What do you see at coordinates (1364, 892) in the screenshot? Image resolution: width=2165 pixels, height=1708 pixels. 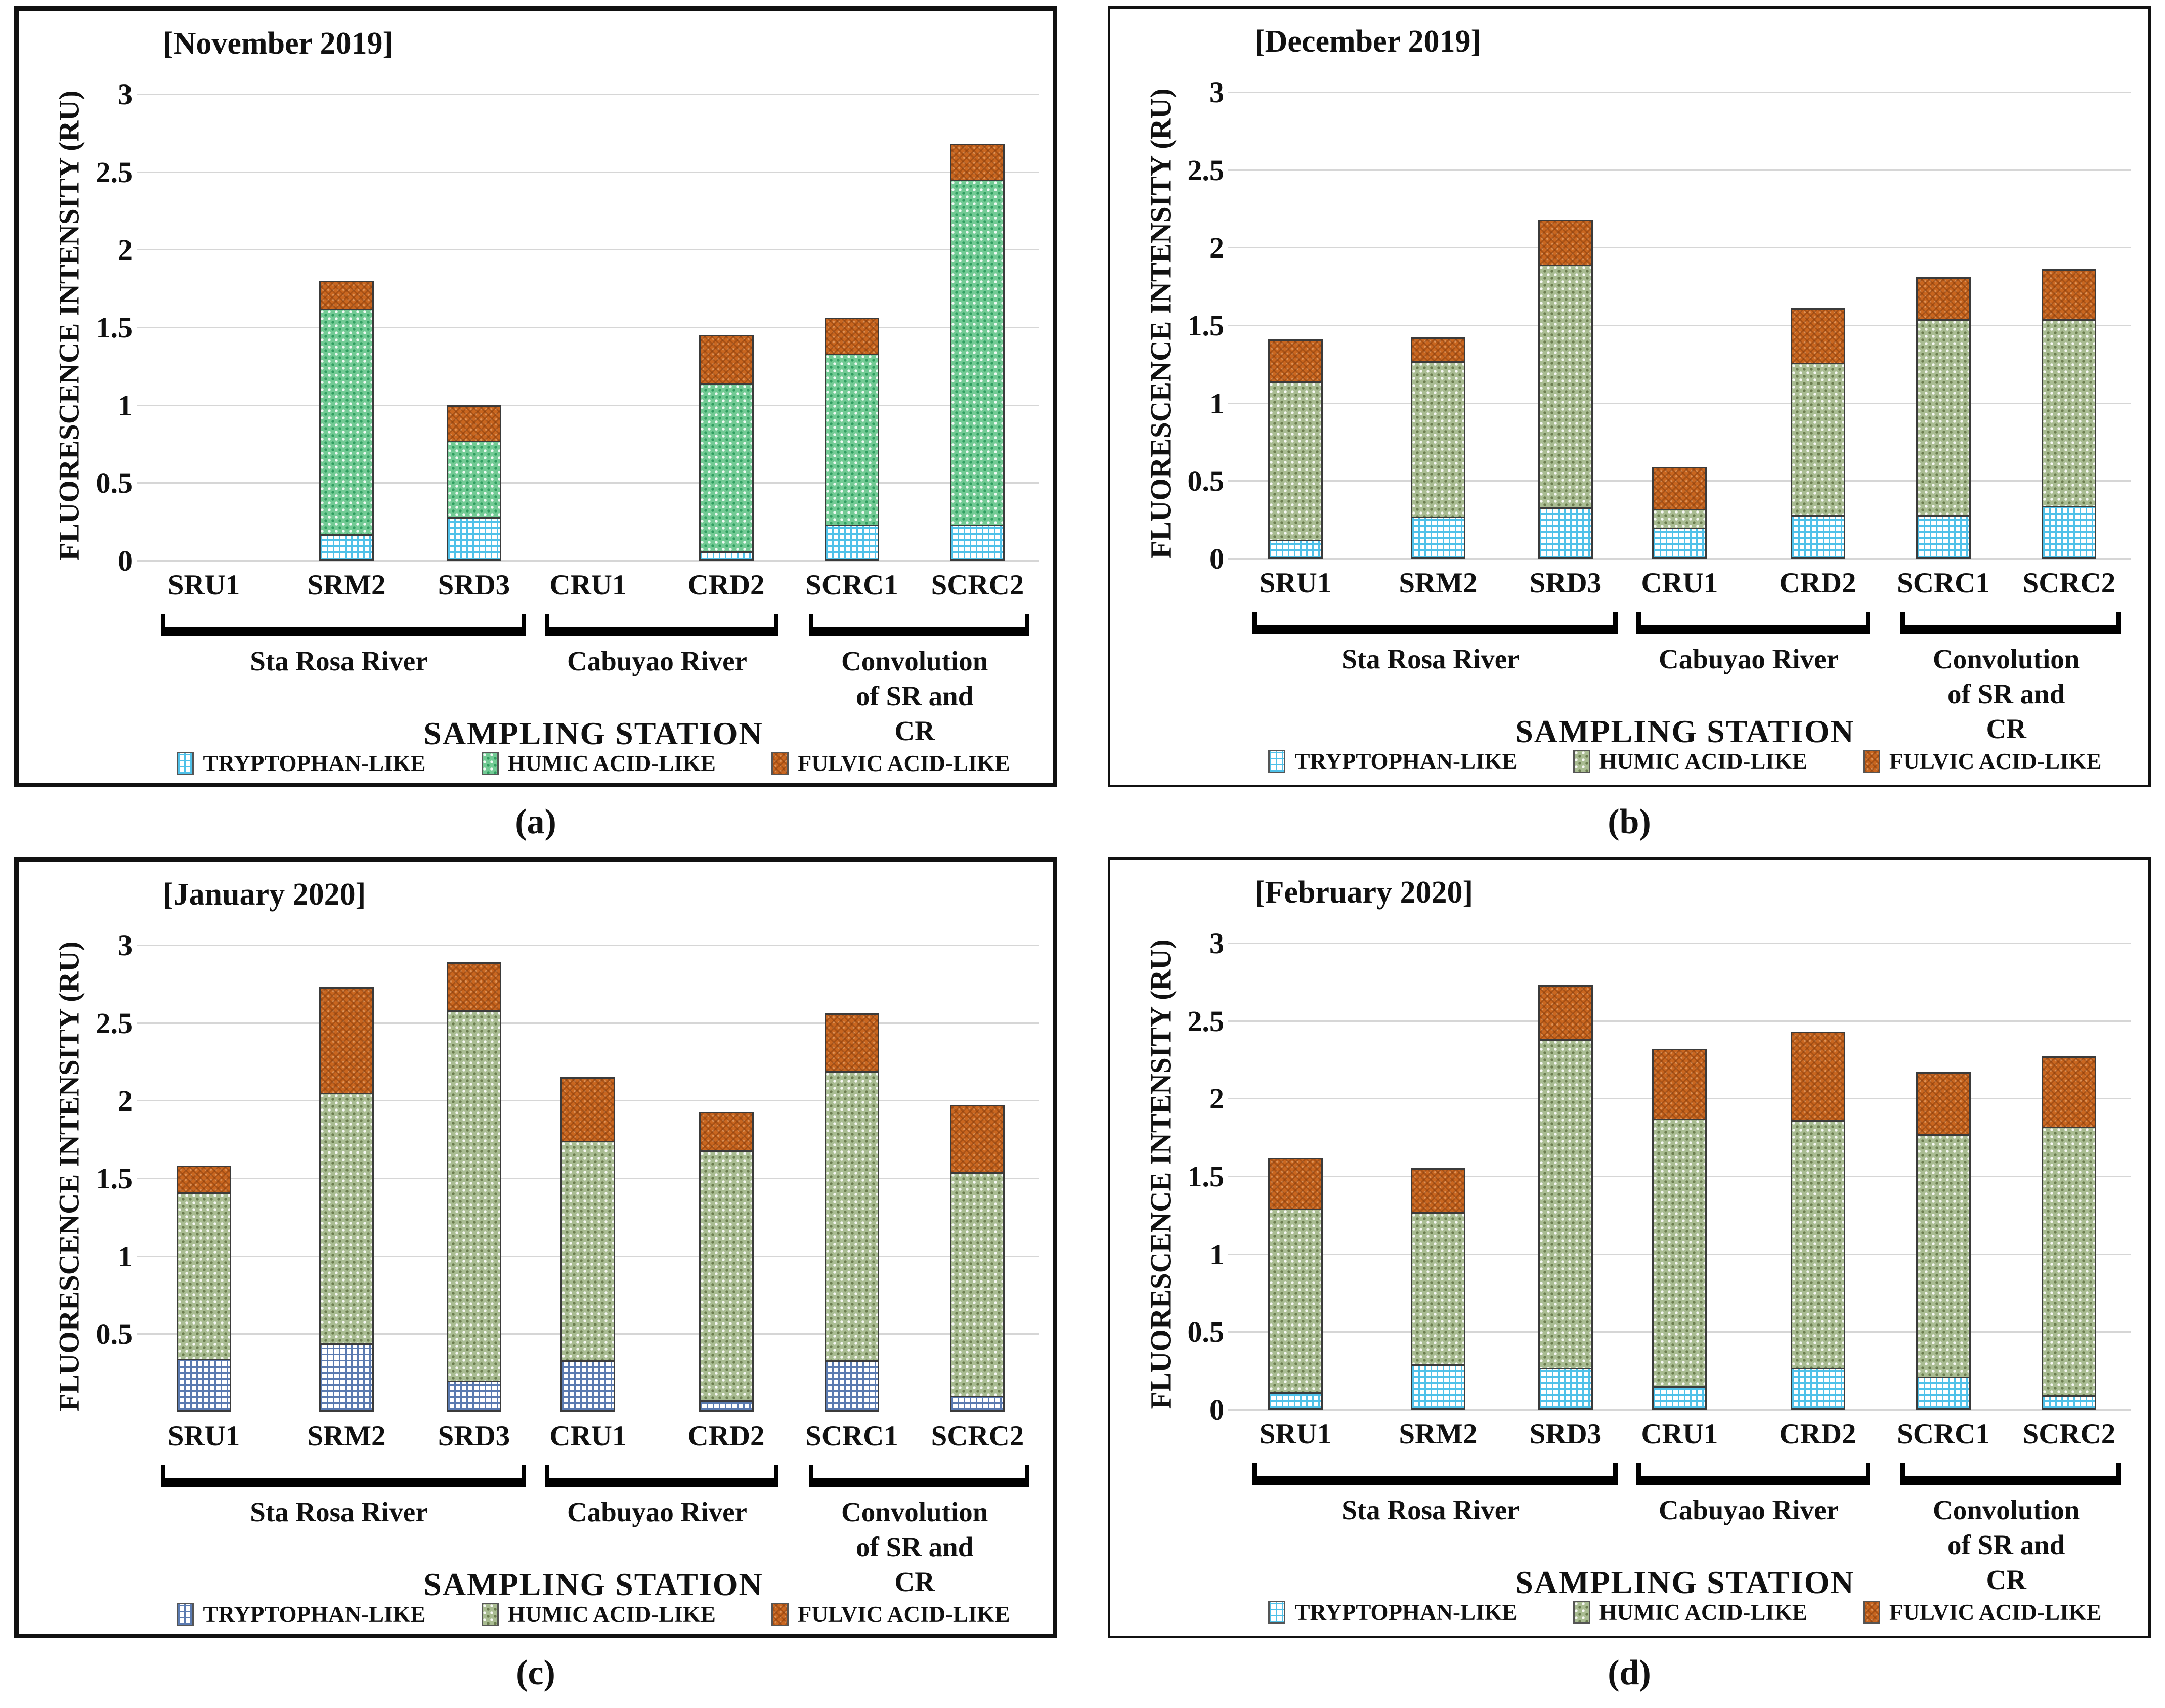 I see `chart-title: [February 2020]` at bounding box center [1364, 892].